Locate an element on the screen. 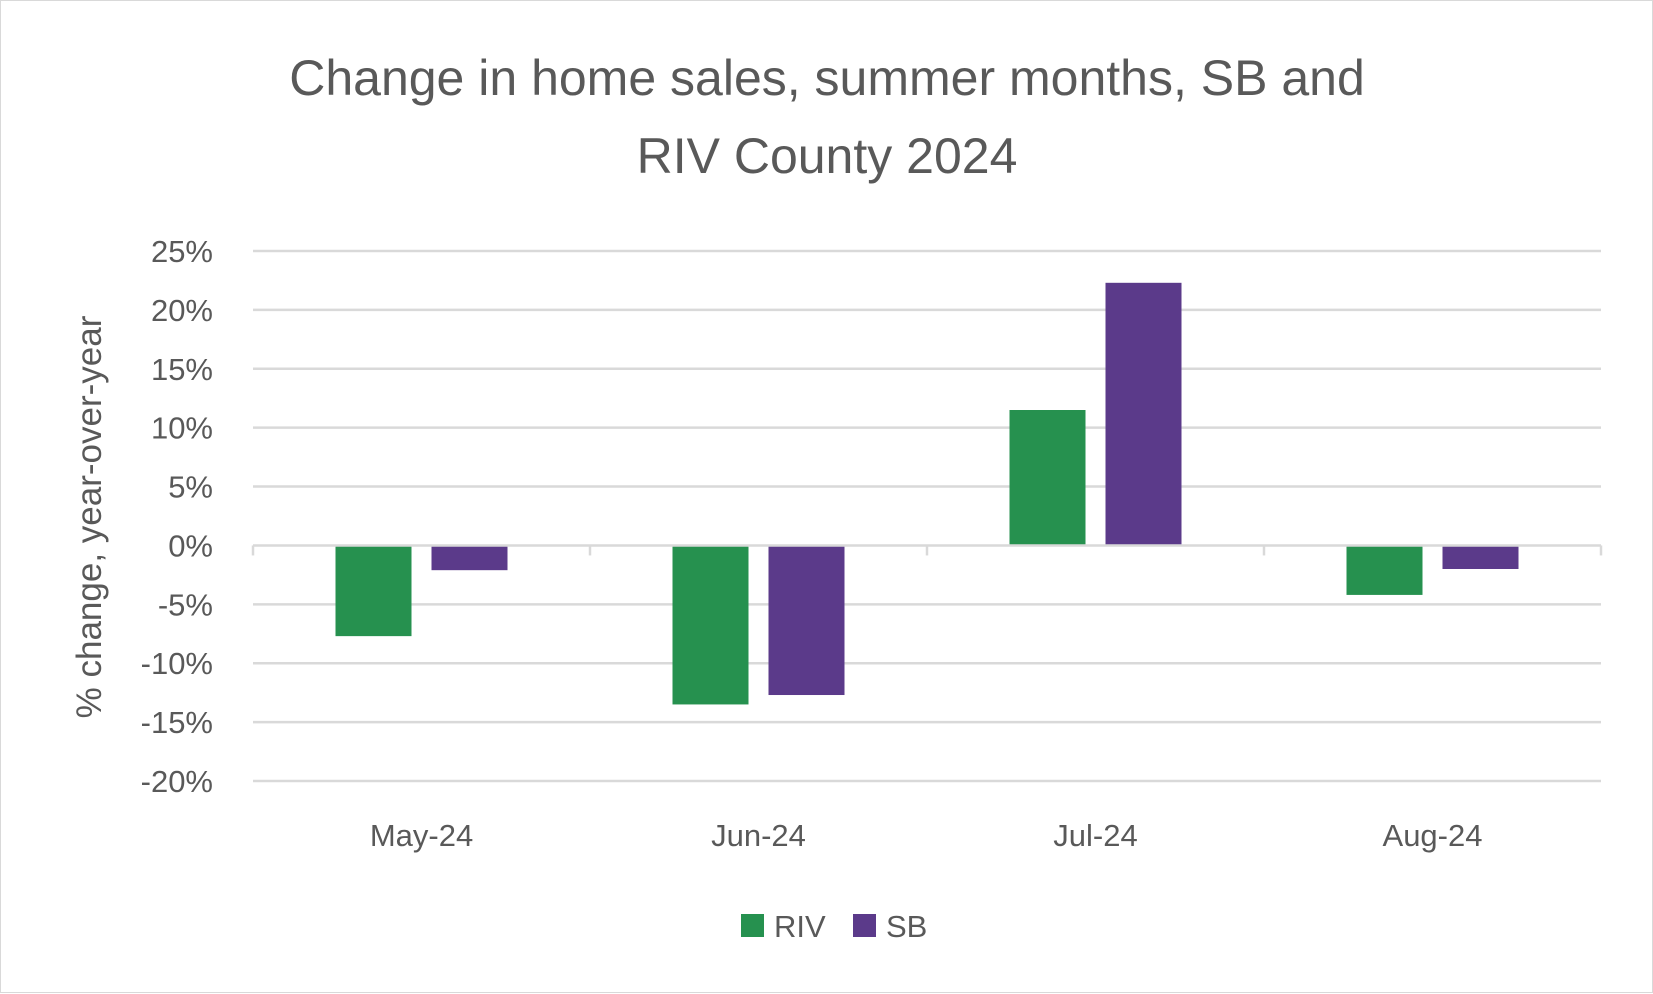  y-tick-label: 5% is located at coordinates (190, 487).